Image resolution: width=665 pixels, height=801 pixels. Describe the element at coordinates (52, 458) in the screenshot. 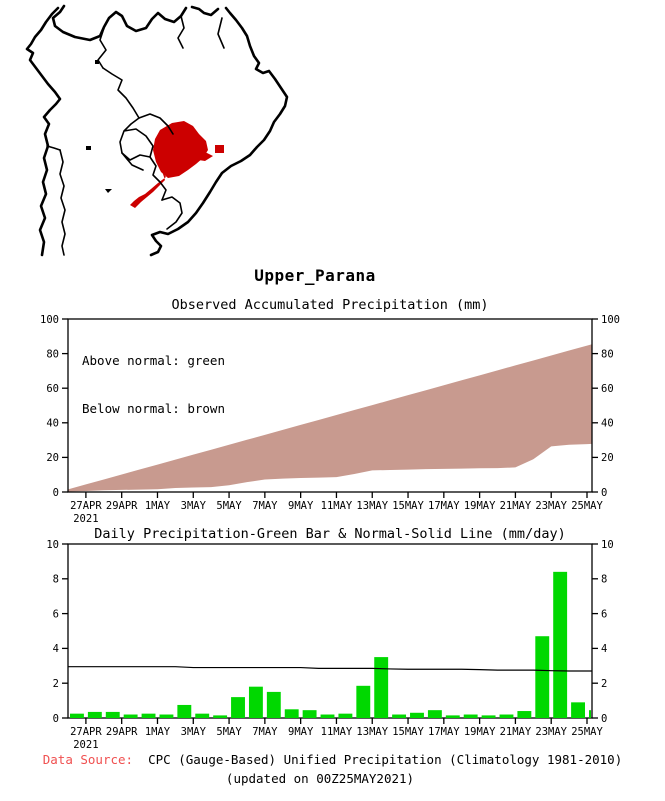

I see `y-tick-label-left: 20` at that location.